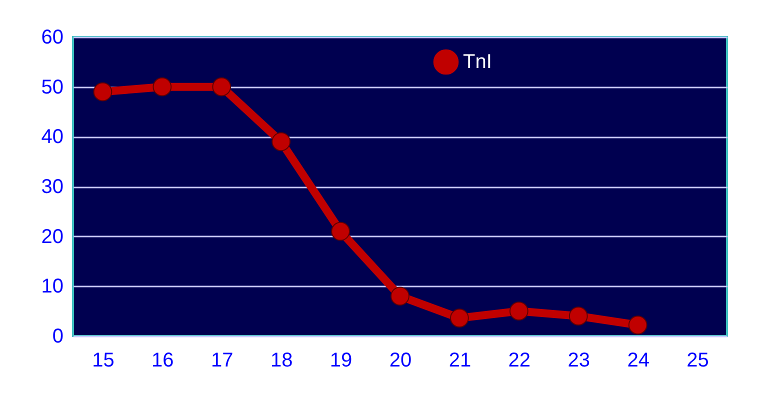 The height and width of the screenshot is (402, 760). Describe the element at coordinates (222, 361) in the screenshot. I see `x-tick-label: 17` at that location.